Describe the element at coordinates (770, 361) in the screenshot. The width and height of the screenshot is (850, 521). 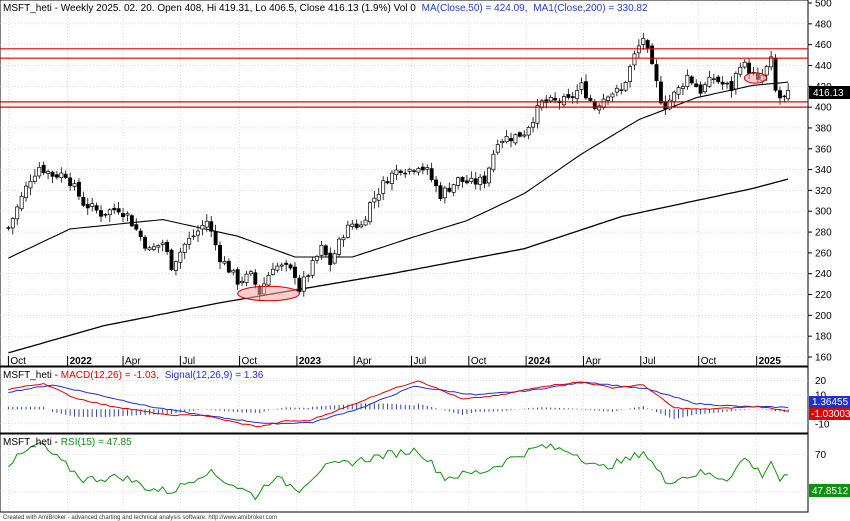
I see `date-tick-label: 2025` at that location.